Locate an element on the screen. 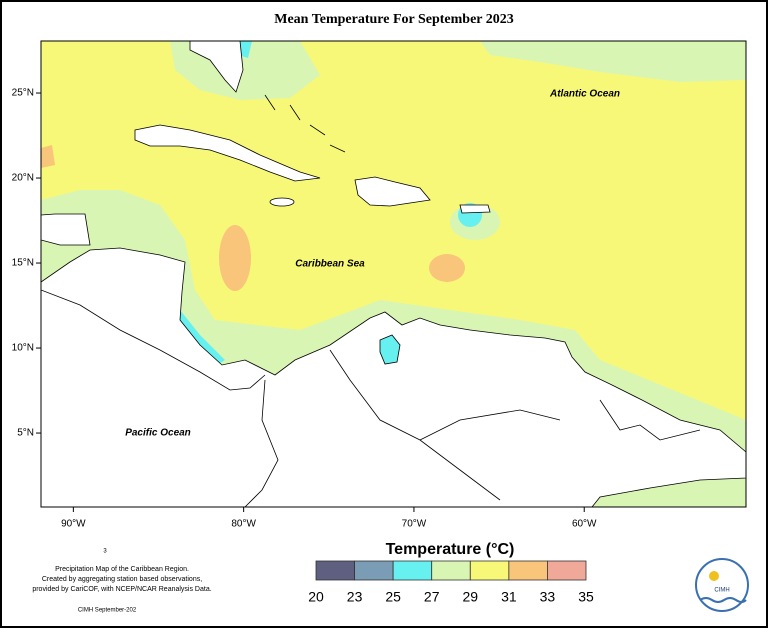 The width and height of the screenshot is (768, 633). y-tick-label: 20°N is located at coordinates (23, 178).